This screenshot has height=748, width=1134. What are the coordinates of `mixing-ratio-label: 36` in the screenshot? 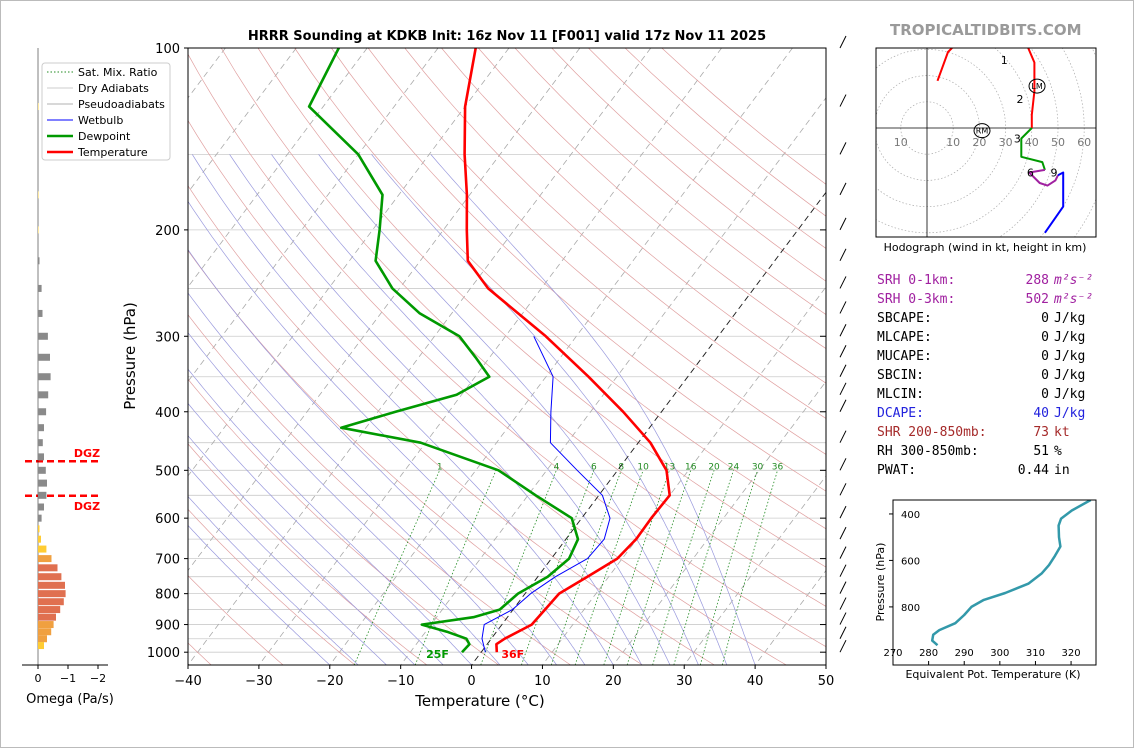 It's located at (778, 467).